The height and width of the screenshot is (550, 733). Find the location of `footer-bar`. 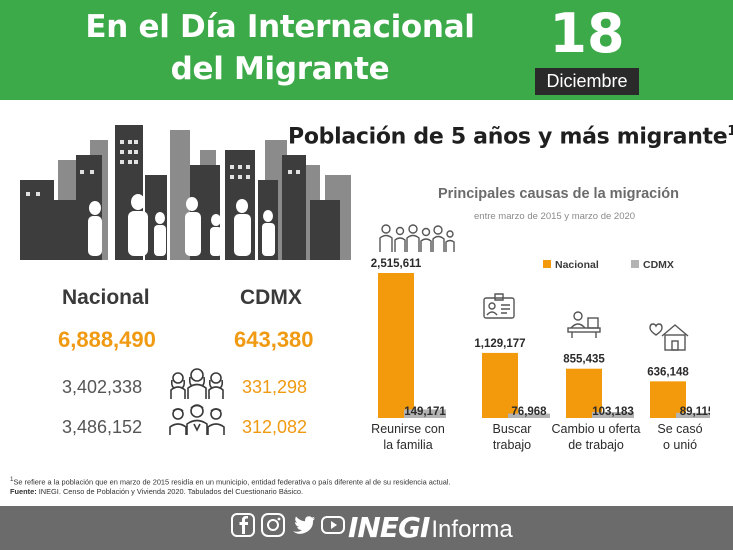

footer-bar is located at coordinates (366, 528).